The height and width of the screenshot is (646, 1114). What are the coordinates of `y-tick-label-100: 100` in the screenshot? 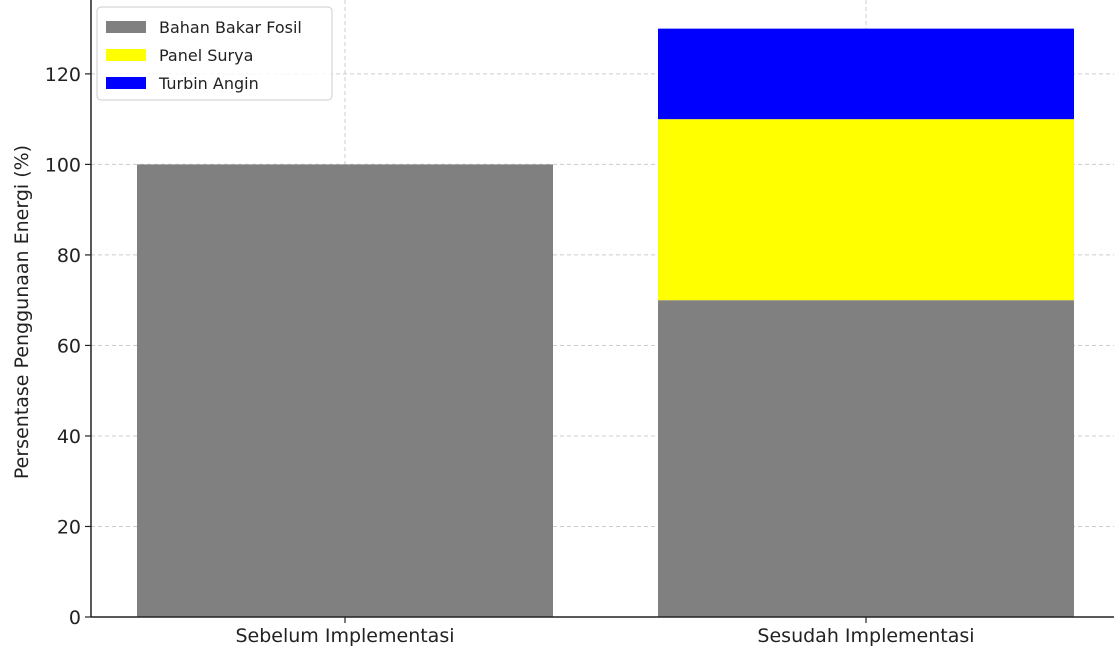 It's located at (63, 165).